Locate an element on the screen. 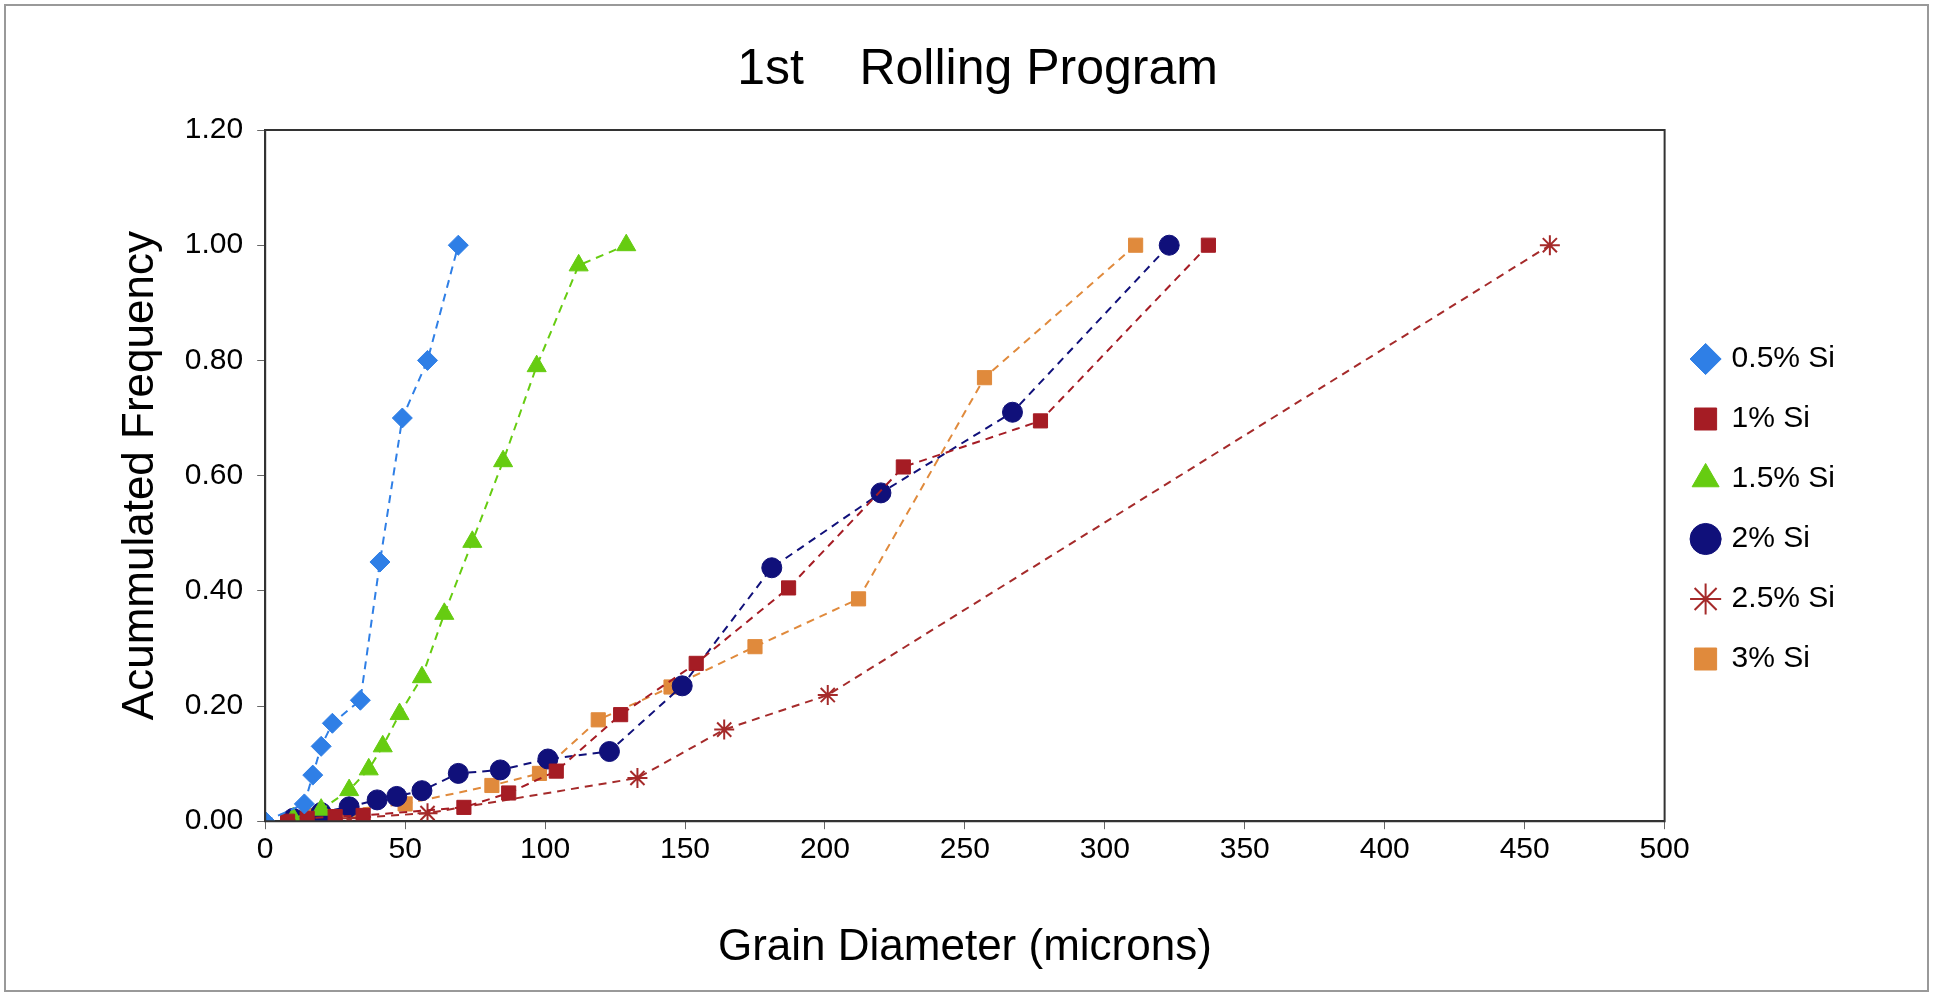 The image size is (1935, 998). x-tick-label: 350 is located at coordinates (1244, 848).